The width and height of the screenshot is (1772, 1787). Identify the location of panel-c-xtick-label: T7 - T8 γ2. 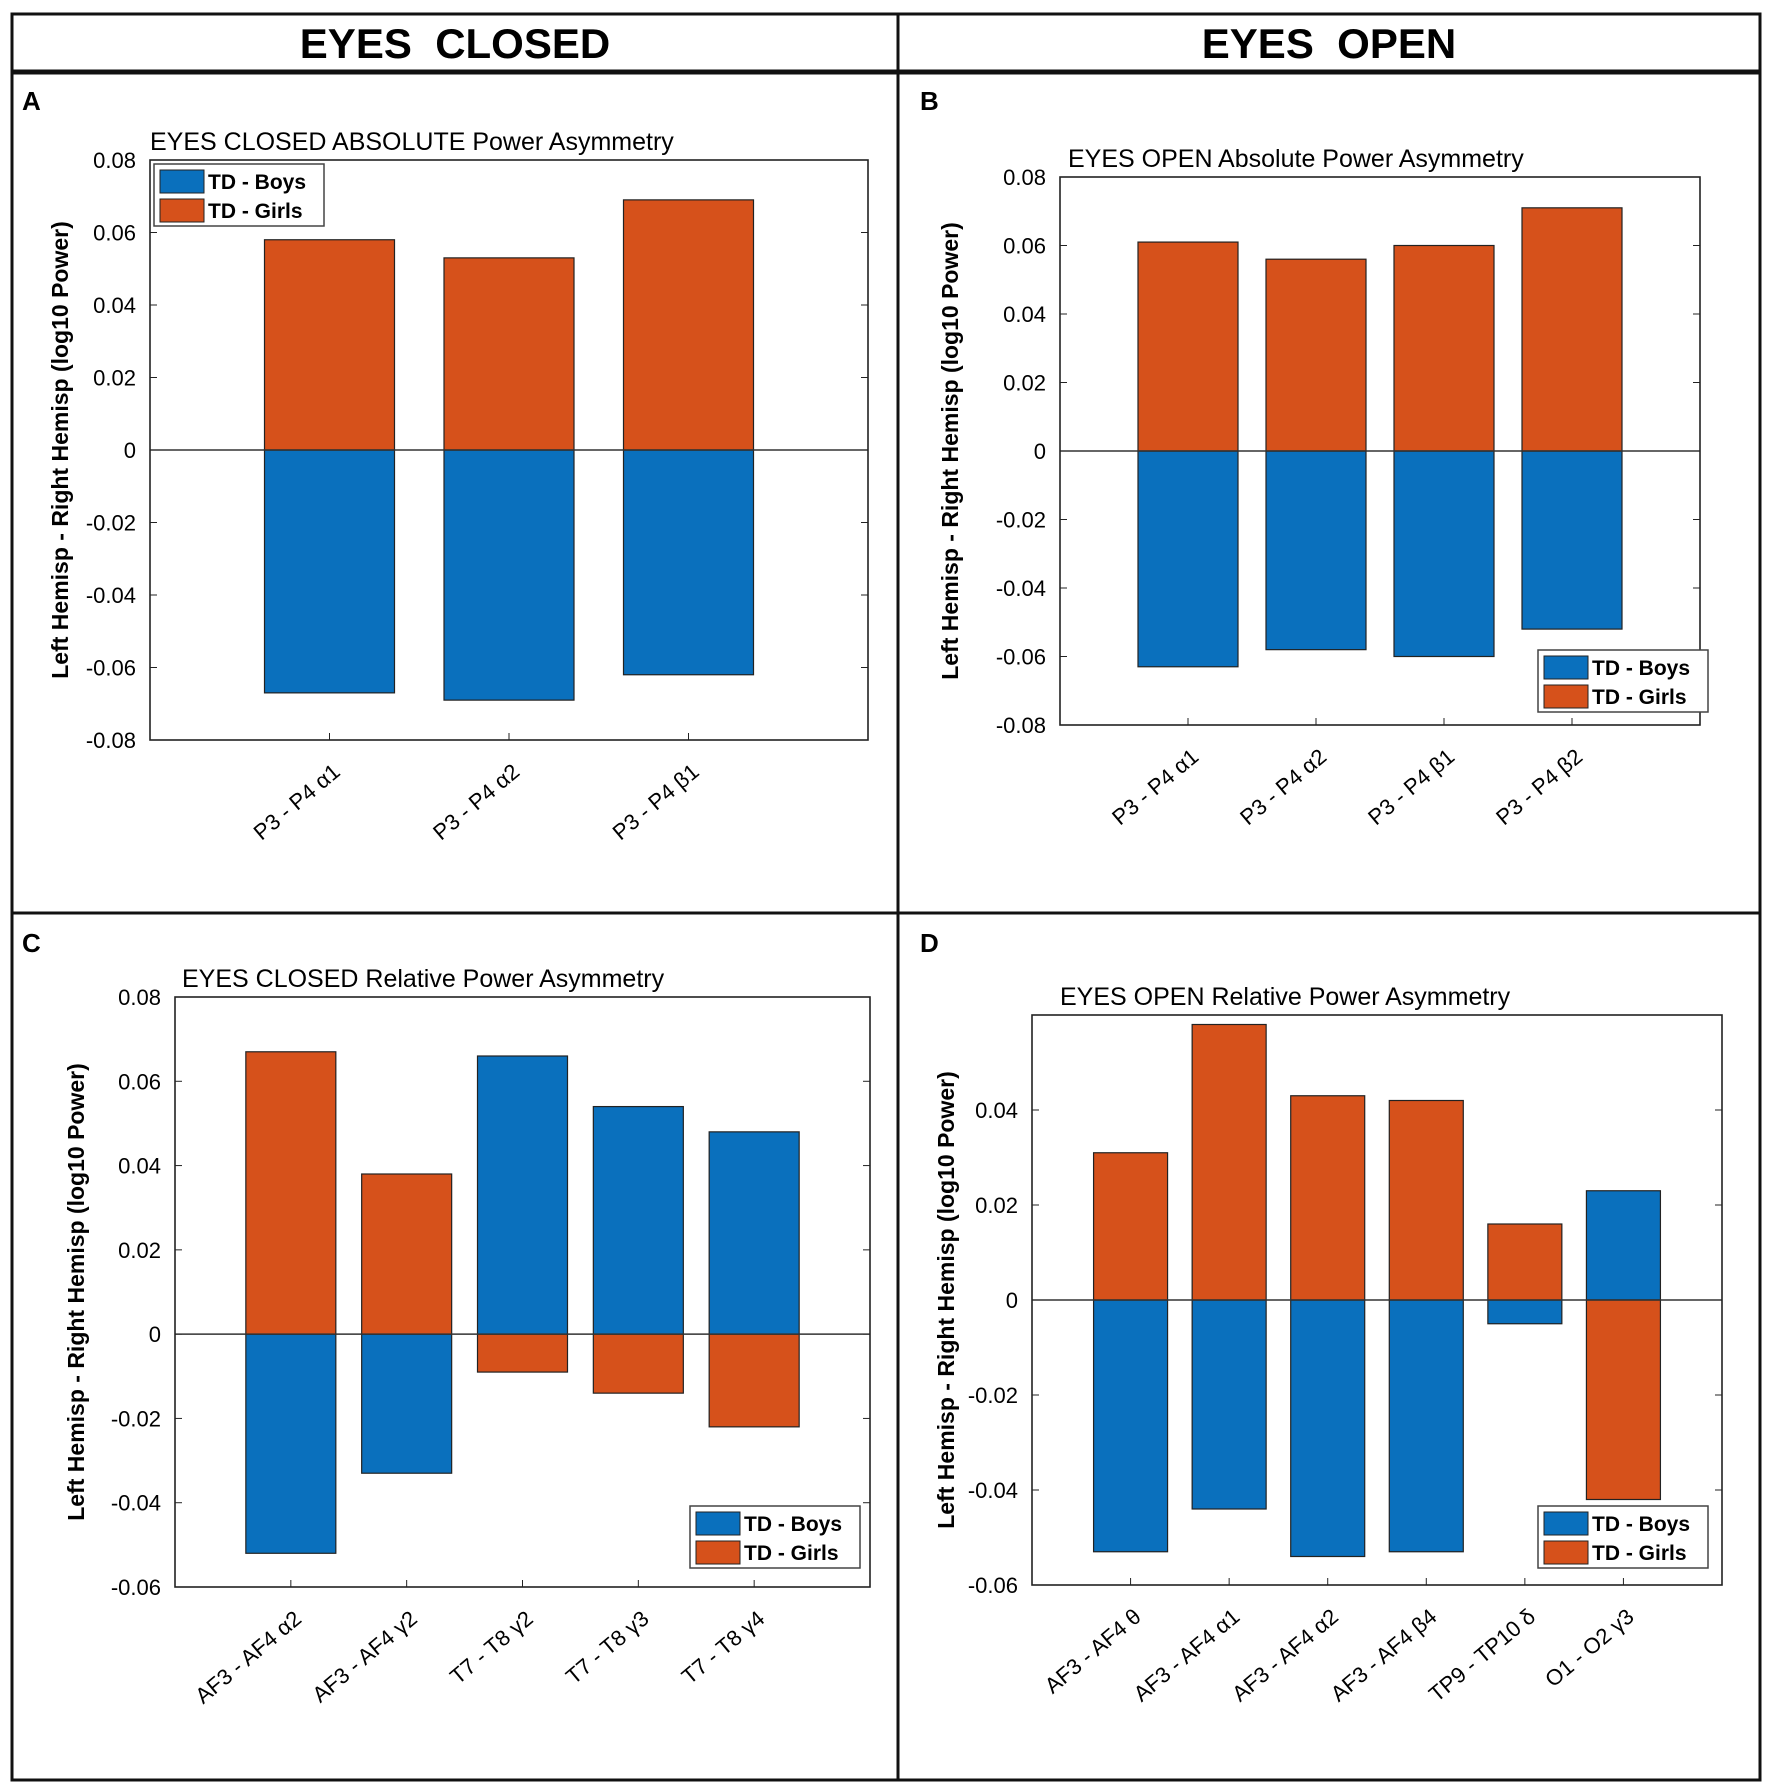
(491, 1647).